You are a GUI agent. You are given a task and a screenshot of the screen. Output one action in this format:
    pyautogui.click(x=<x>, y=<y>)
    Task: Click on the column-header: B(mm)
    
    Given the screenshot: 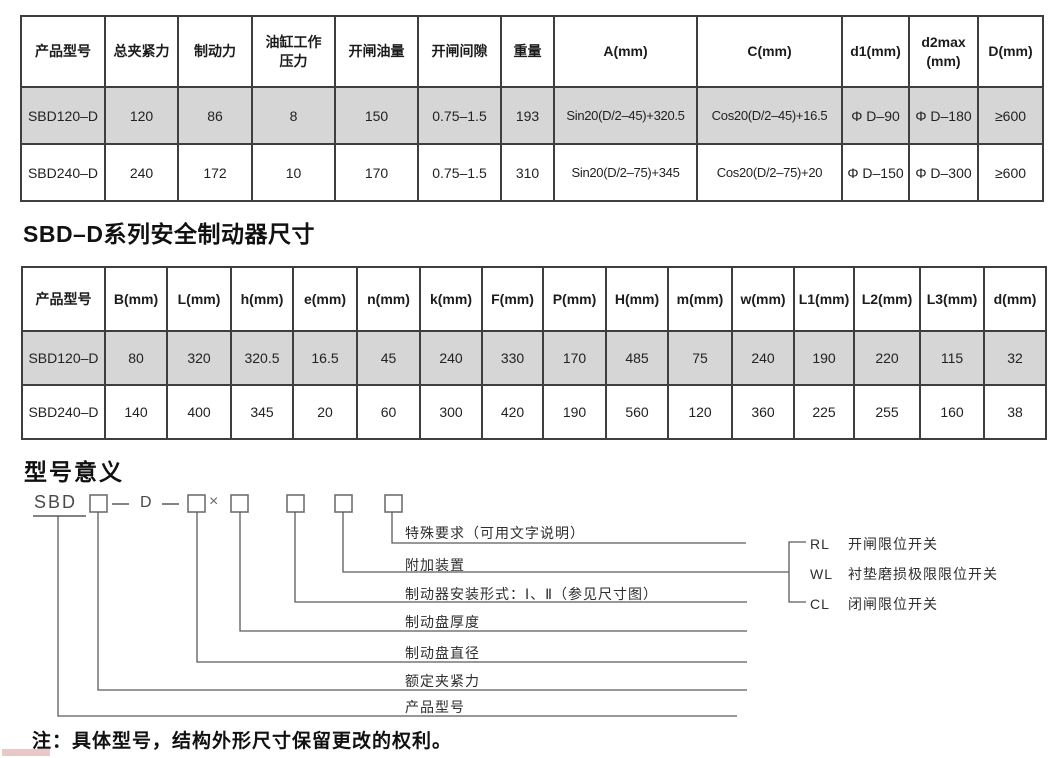 What is the action you would take?
    pyautogui.click(x=136, y=299)
    